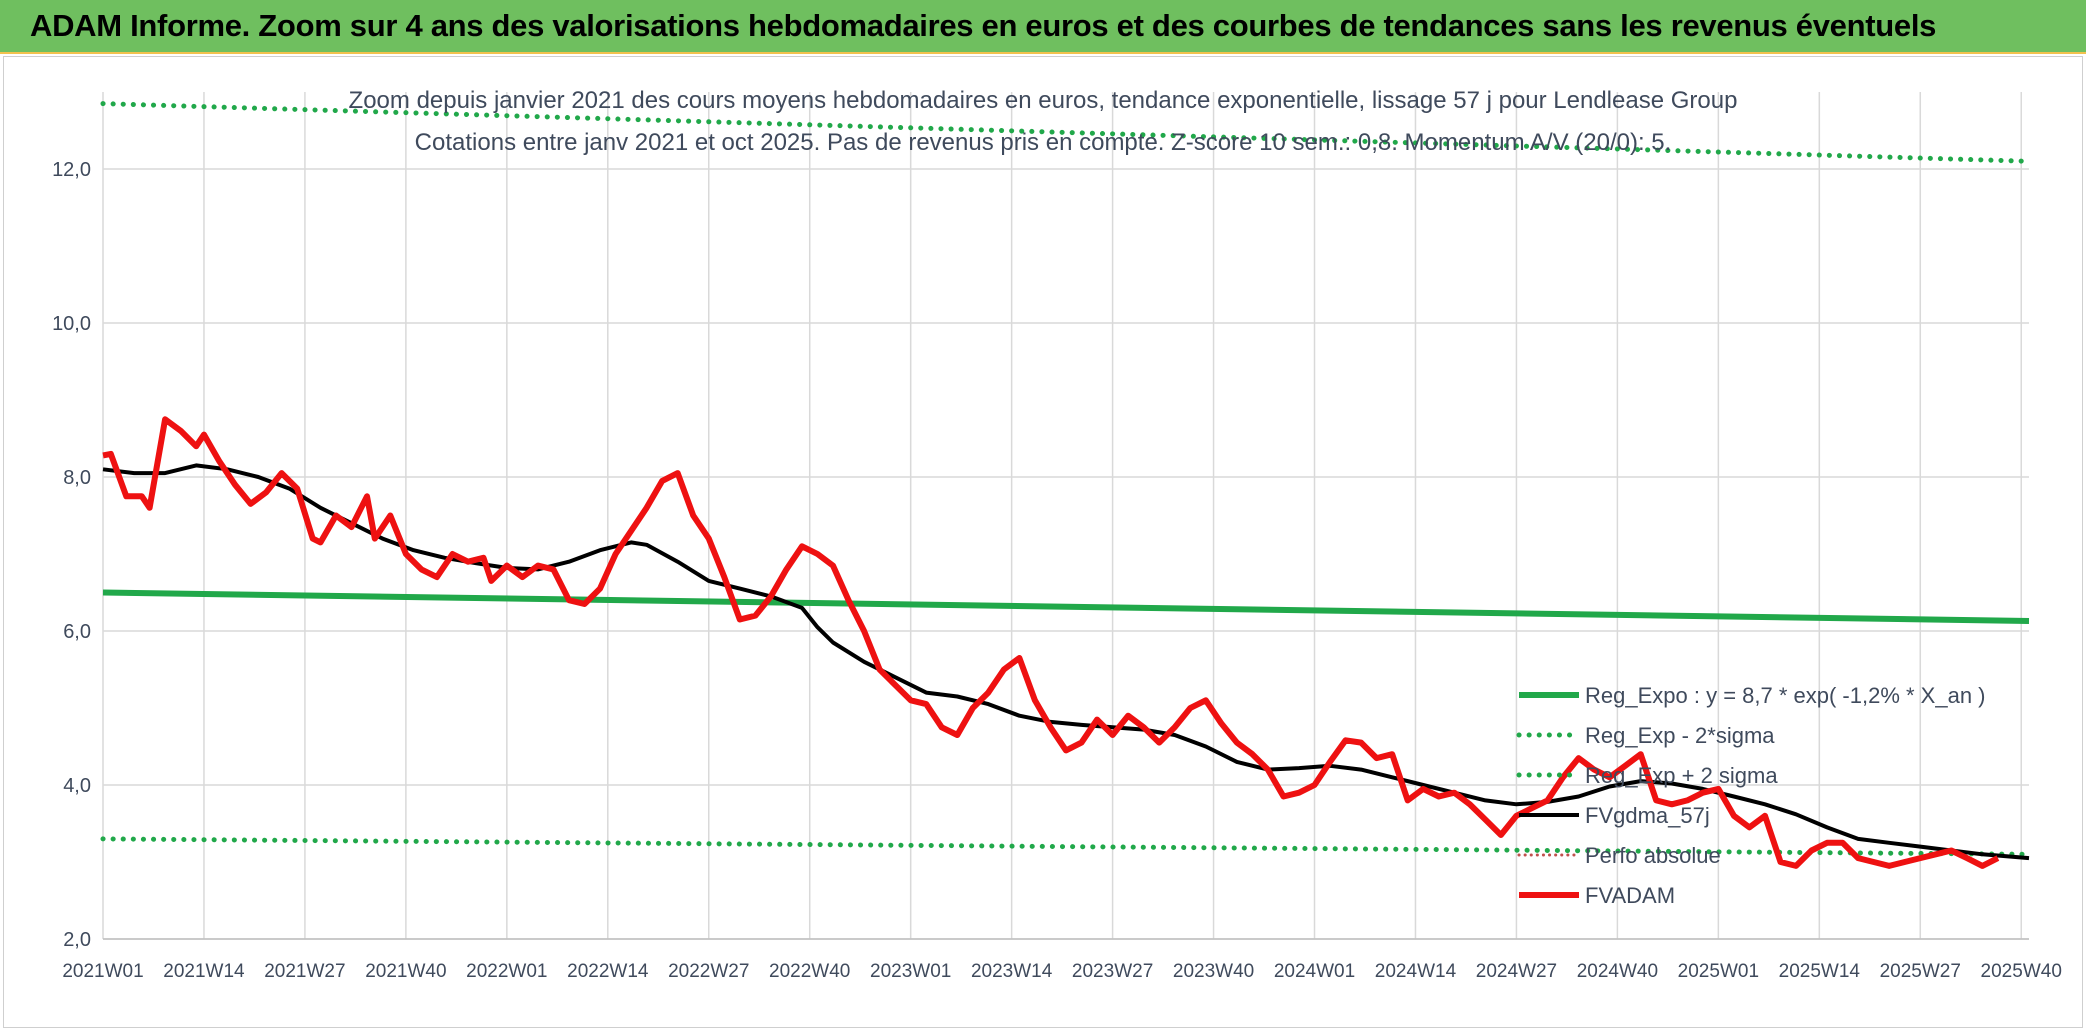 Image resolution: width=2086 pixels, height=1031 pixels. What do you see at coordinates (608, 971) in the screenshot?
I see `x-tick-label: 2022W14` at bounding box center [608, 971].